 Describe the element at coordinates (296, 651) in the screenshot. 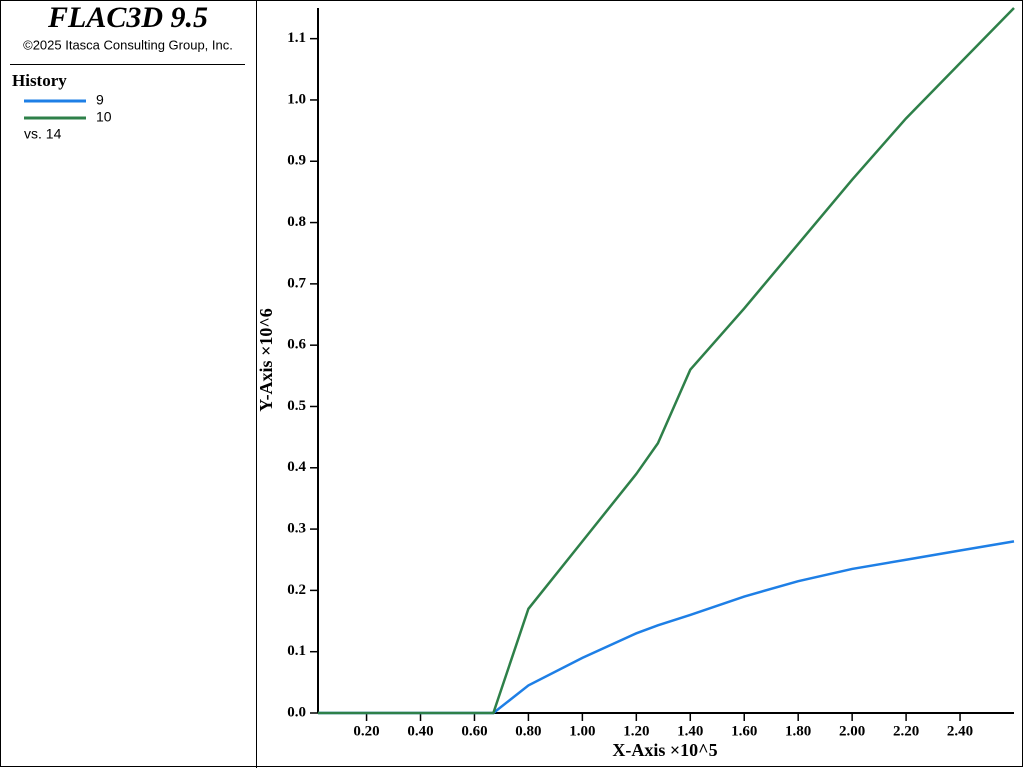

I see `y-tick-label: 0.1` at that location.